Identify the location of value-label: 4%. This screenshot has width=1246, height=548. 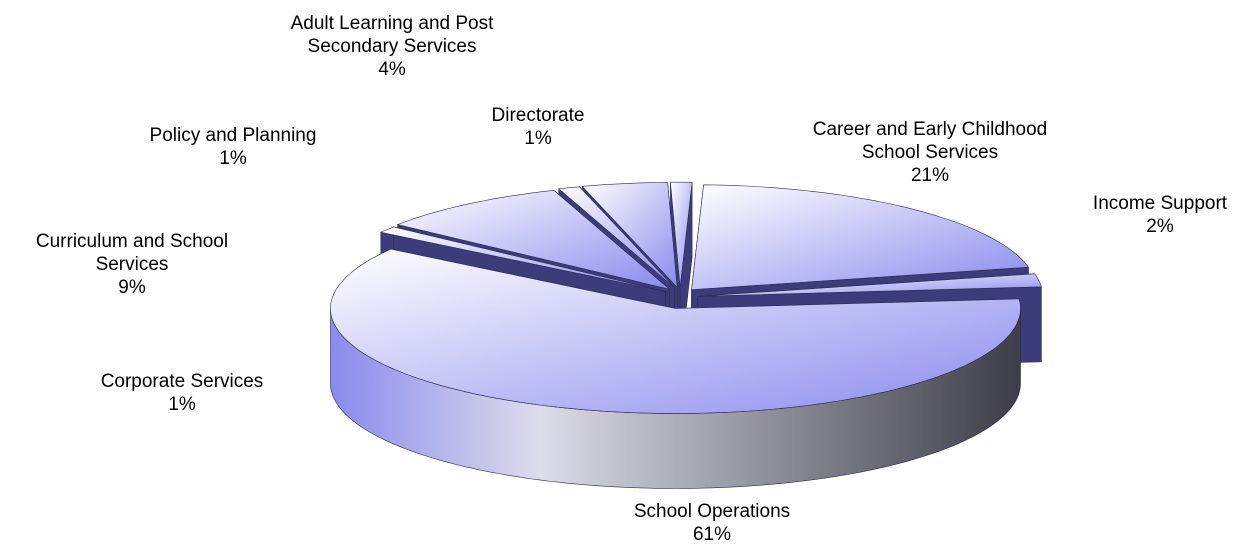
(392, 69).